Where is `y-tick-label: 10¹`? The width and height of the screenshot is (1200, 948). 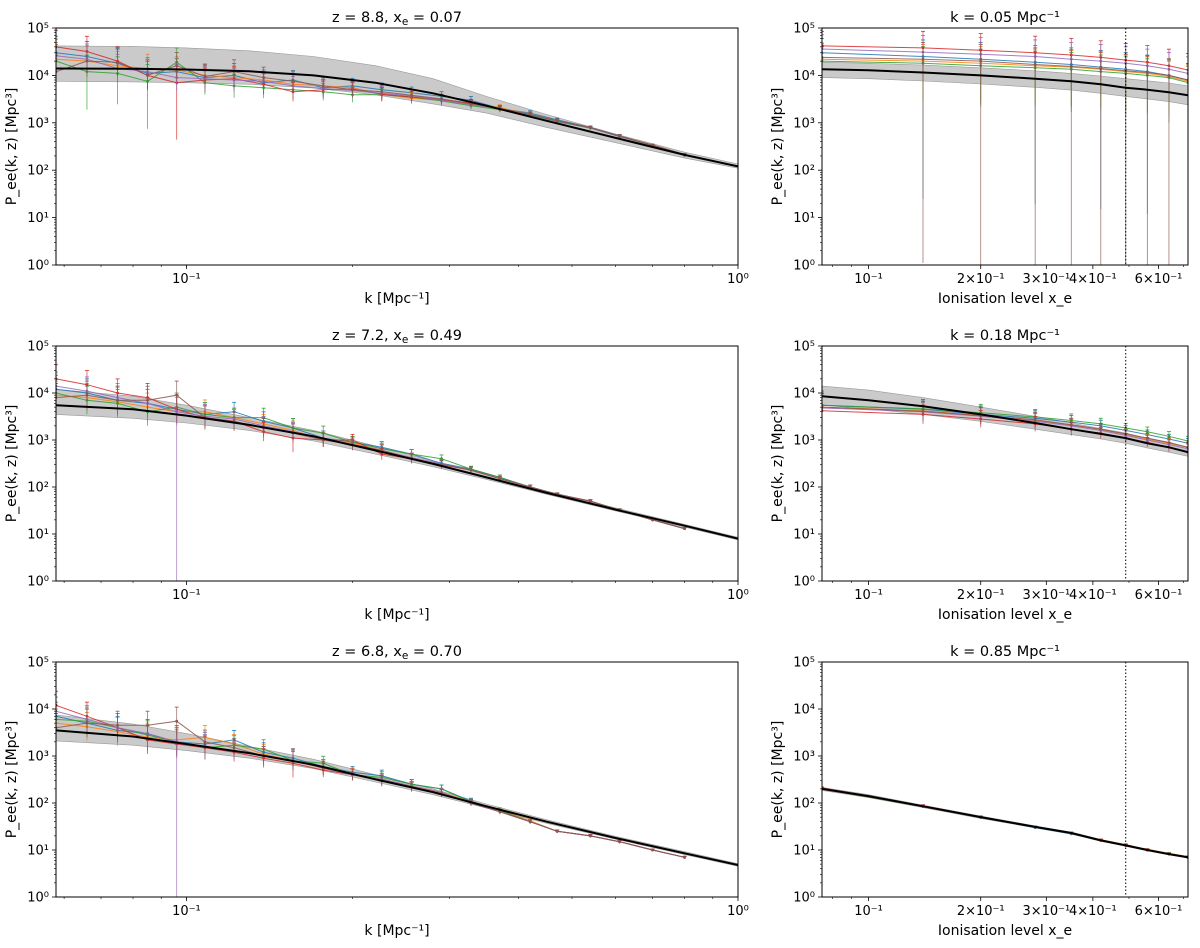
y-tick-label: 10¹ is located at coordinates (804, 218).